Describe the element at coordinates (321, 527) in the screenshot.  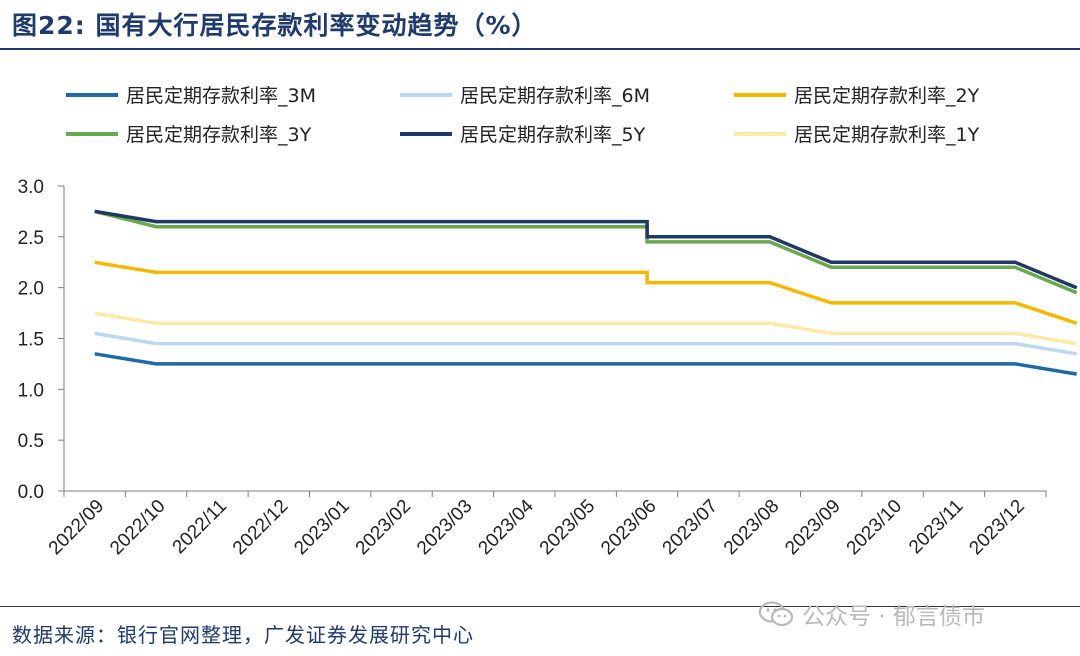
I see `x-tick-label: 2023/01` at that location.